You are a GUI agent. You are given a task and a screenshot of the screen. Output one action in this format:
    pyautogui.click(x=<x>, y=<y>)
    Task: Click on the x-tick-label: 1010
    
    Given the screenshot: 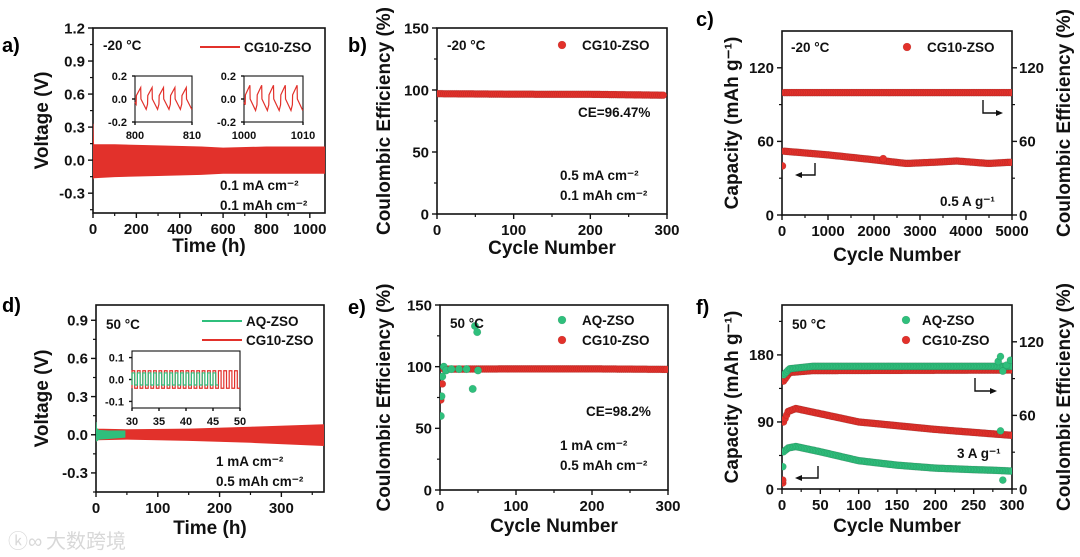 What is the action you would take?
    pyautogui.click(x=303, y=136)
    